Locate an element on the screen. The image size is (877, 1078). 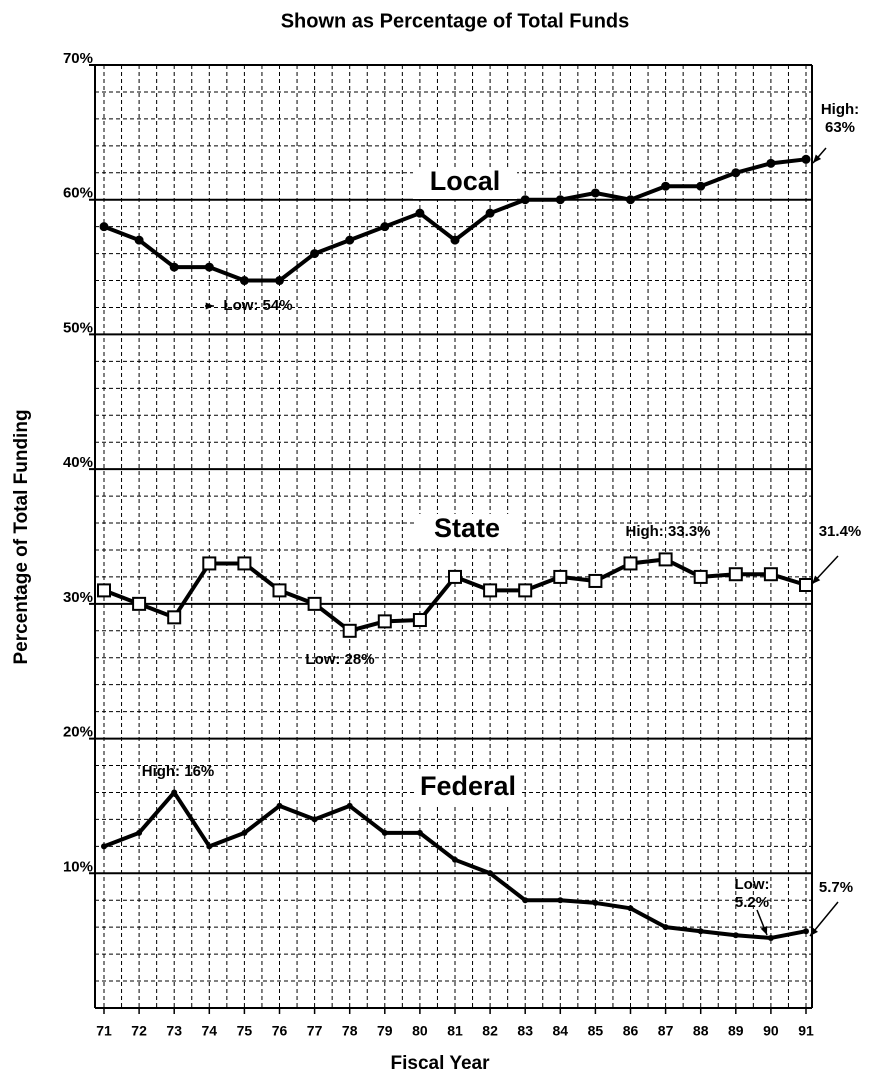
x-tick-label: 81 is located at coordinates (455, 1031).